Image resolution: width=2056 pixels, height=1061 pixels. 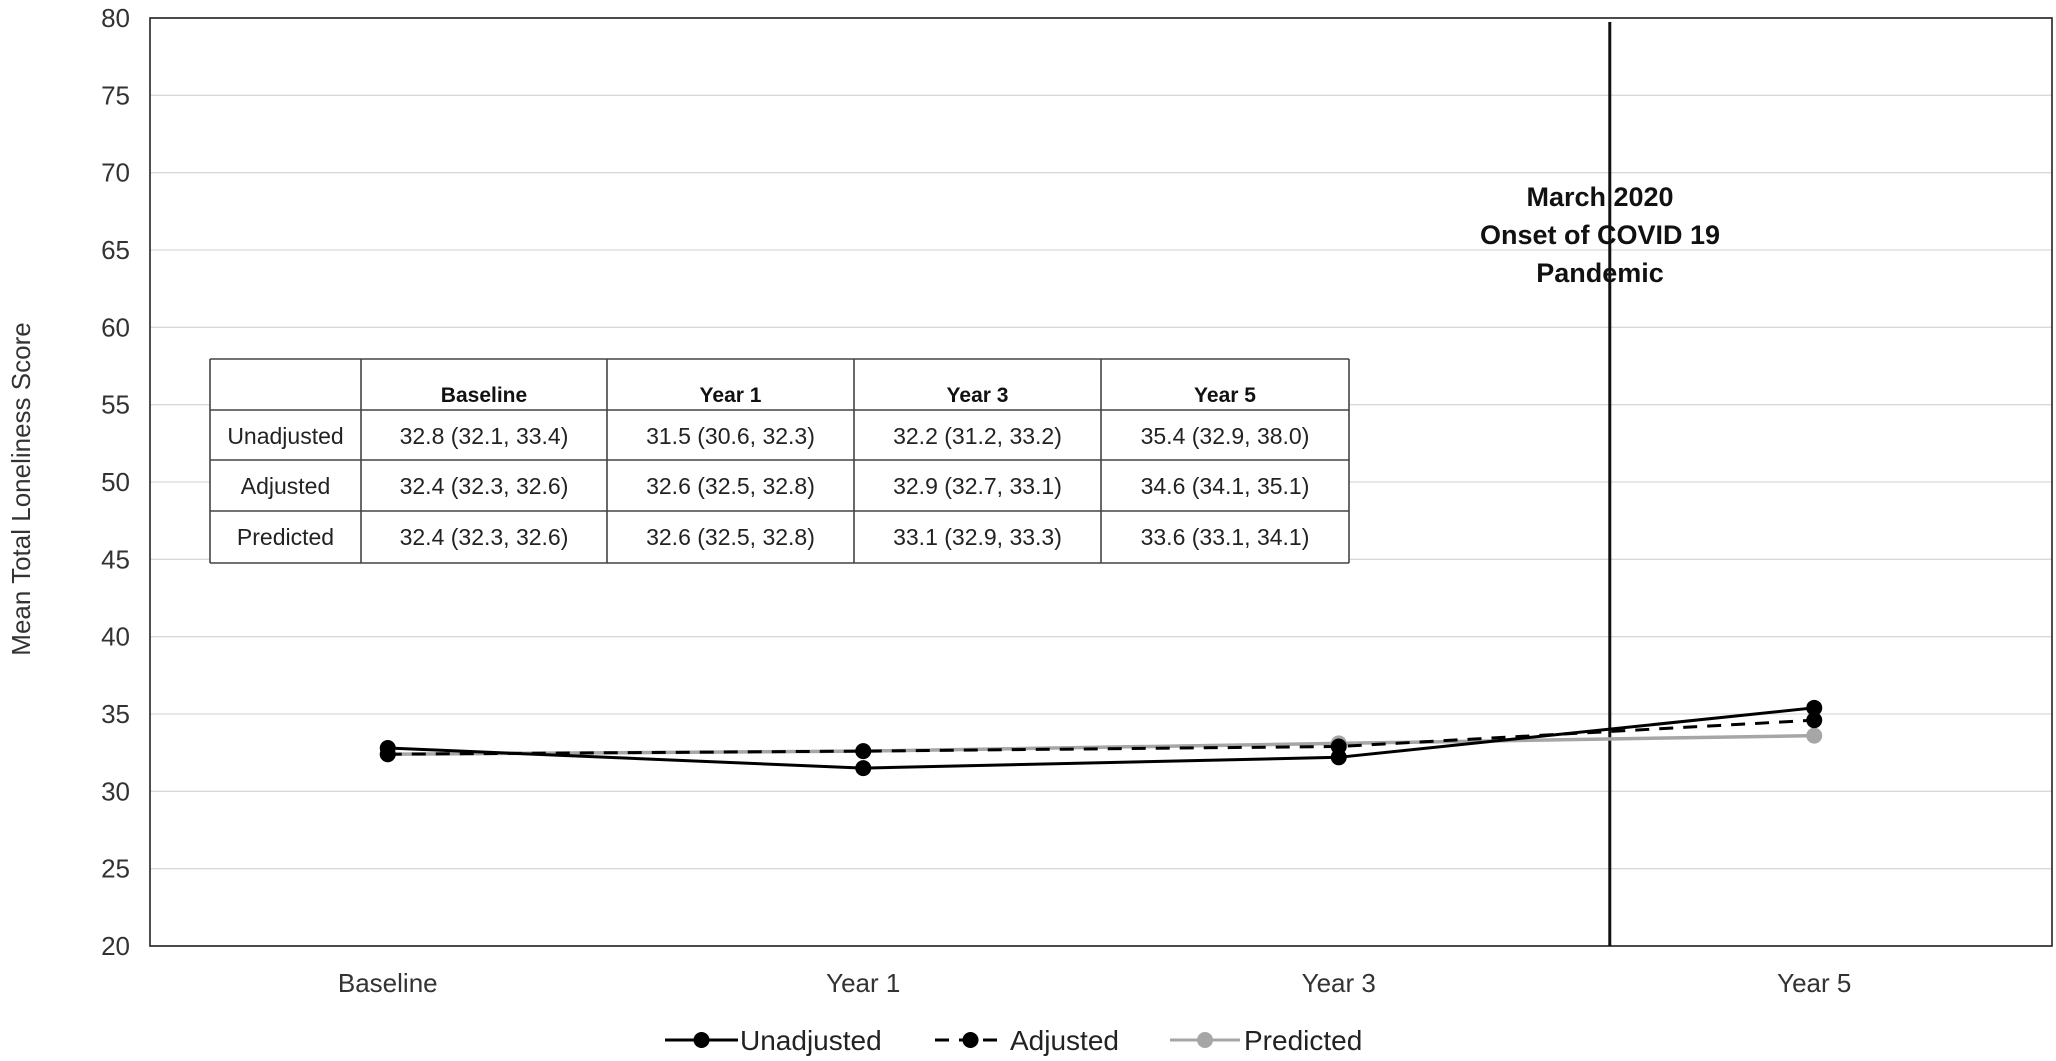 I want to click on y-axis-ticks: 20 25 30 35 40 45 50 55 60 65 70 75 80, so click(x=115, y=482).